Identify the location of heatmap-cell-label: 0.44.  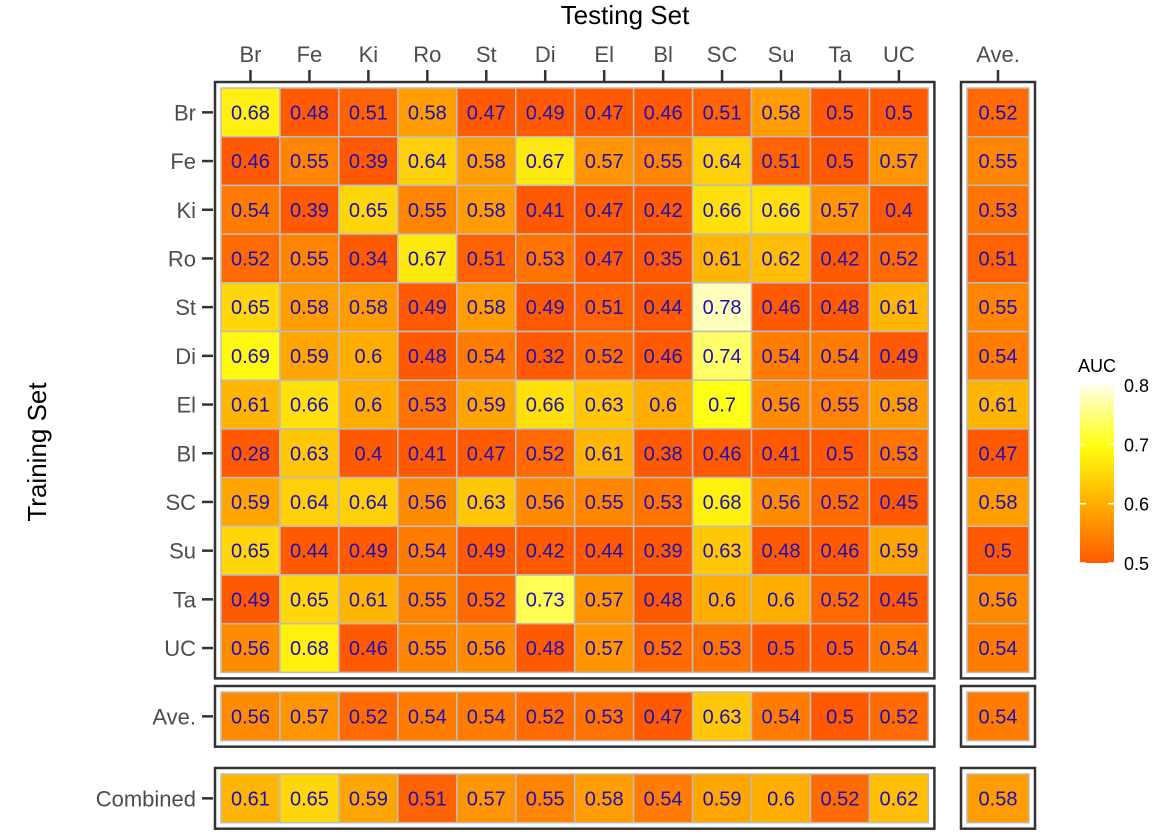
(604, 552).